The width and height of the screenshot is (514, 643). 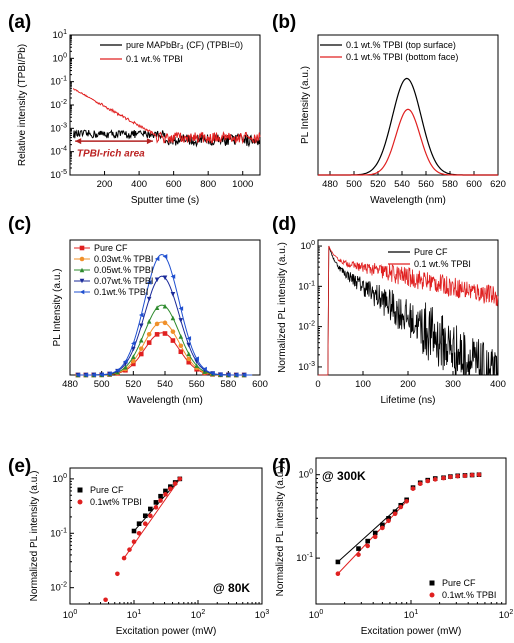 What do you see at coordinates (174, 184) in the screenshot?
I see `panel-a-xtick-label: 600` at bounding box center [174, 184].